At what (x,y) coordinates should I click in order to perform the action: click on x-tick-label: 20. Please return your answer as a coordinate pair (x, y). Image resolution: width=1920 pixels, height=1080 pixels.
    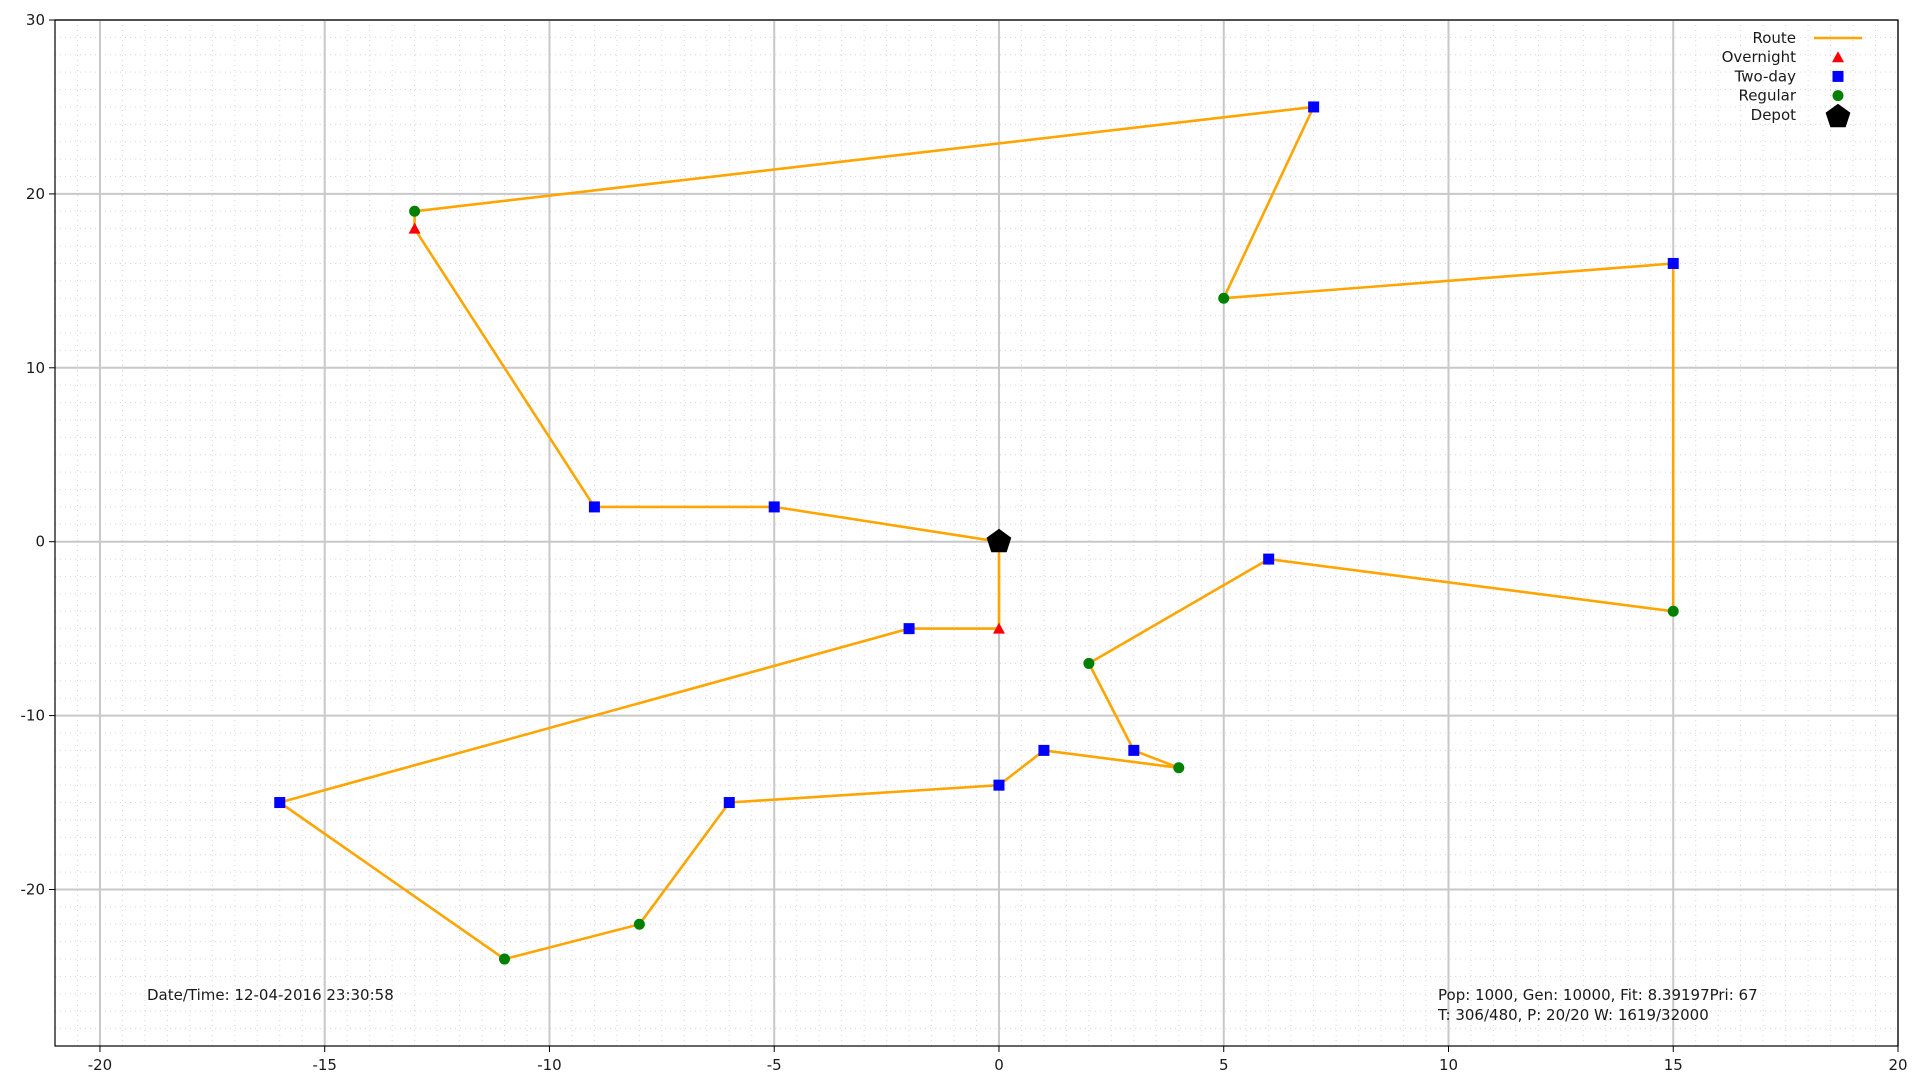
    Looking at the image, I should click on (1897, 1065).